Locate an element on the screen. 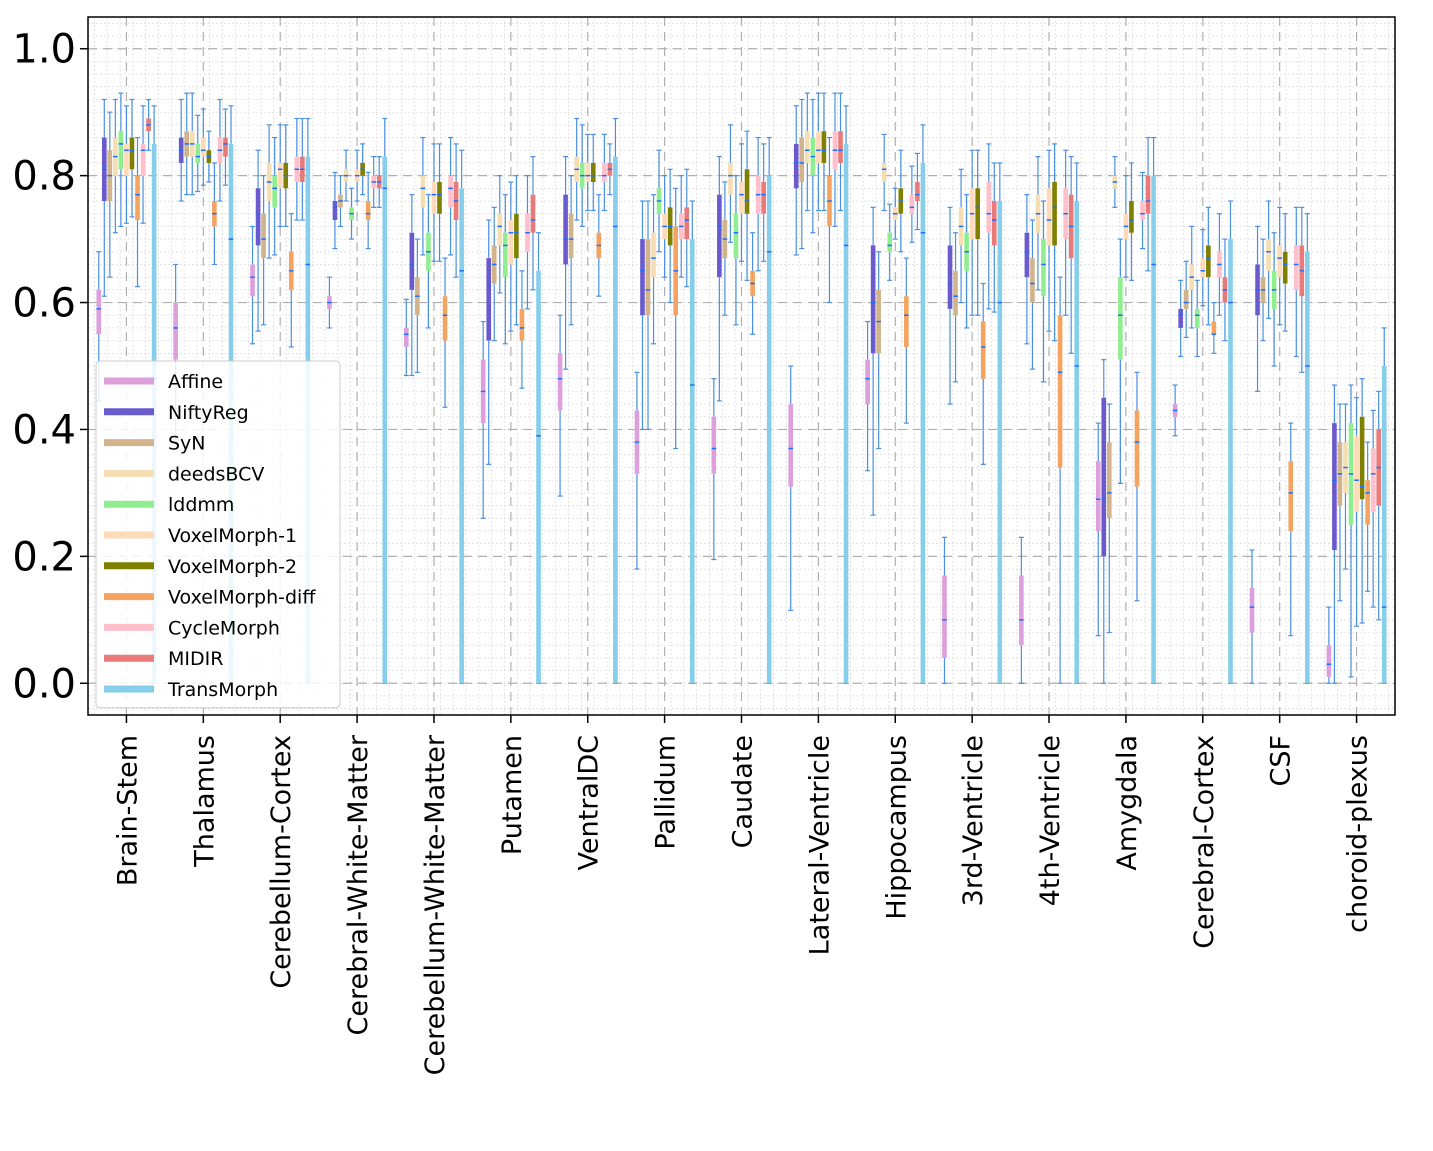 The image size is (1433, 1151). y-tick-label: 0.4 is located at coordinates (44, 430).